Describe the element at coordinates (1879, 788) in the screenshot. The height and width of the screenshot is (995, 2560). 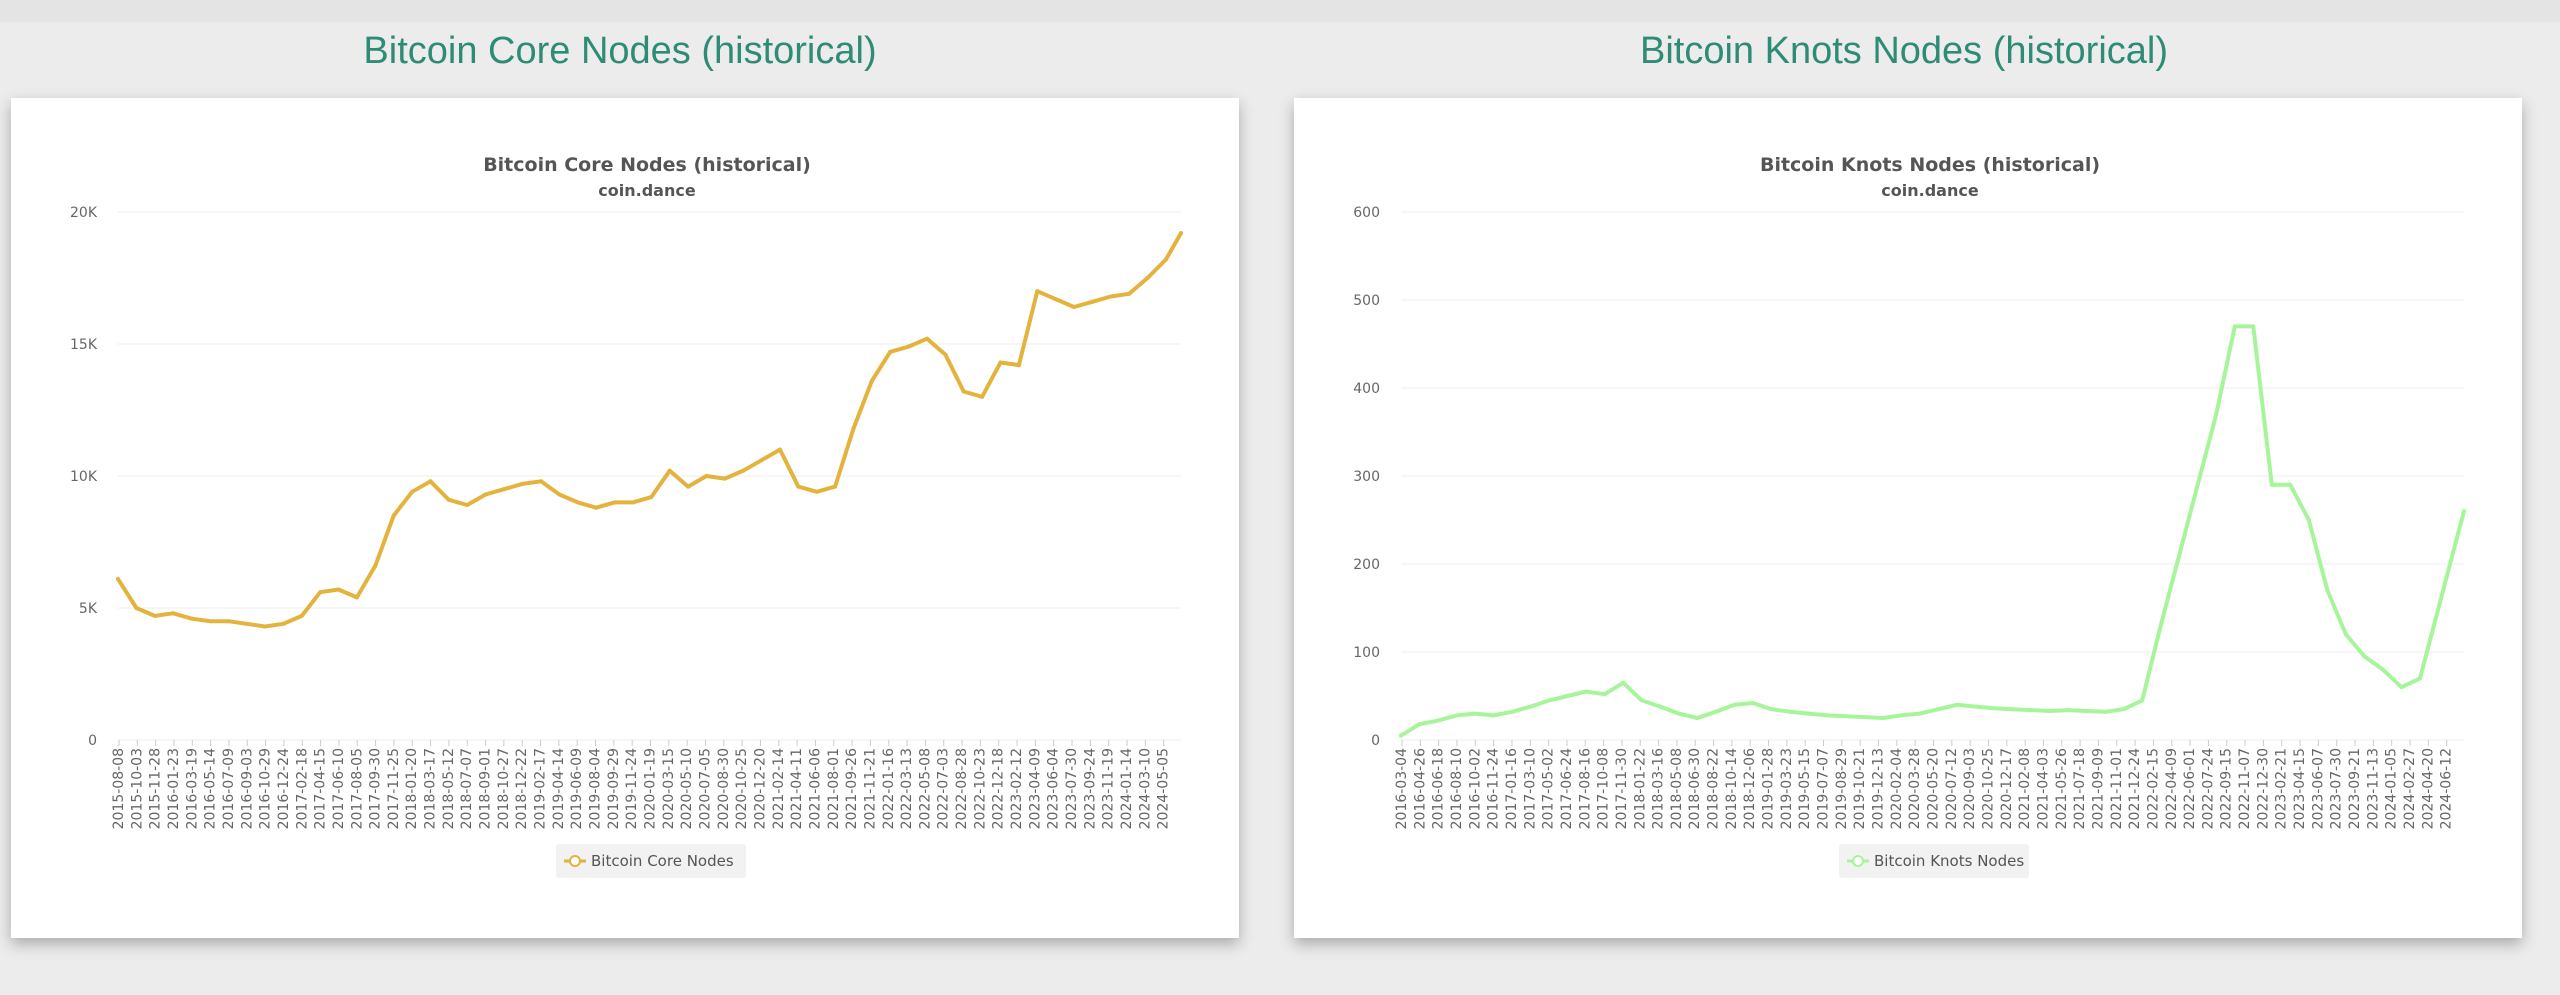
I see `x-tick-label: 2019-12-13` at that location.